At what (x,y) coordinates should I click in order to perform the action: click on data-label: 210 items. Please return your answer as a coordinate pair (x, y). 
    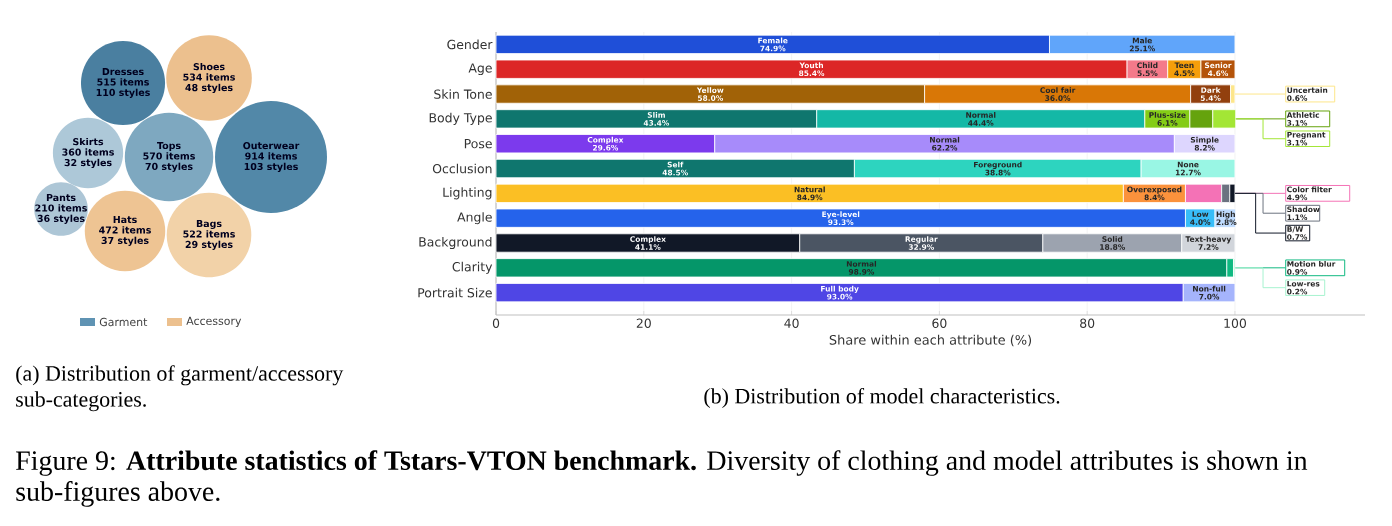
    Looking at the image, I should click on (61, 208).